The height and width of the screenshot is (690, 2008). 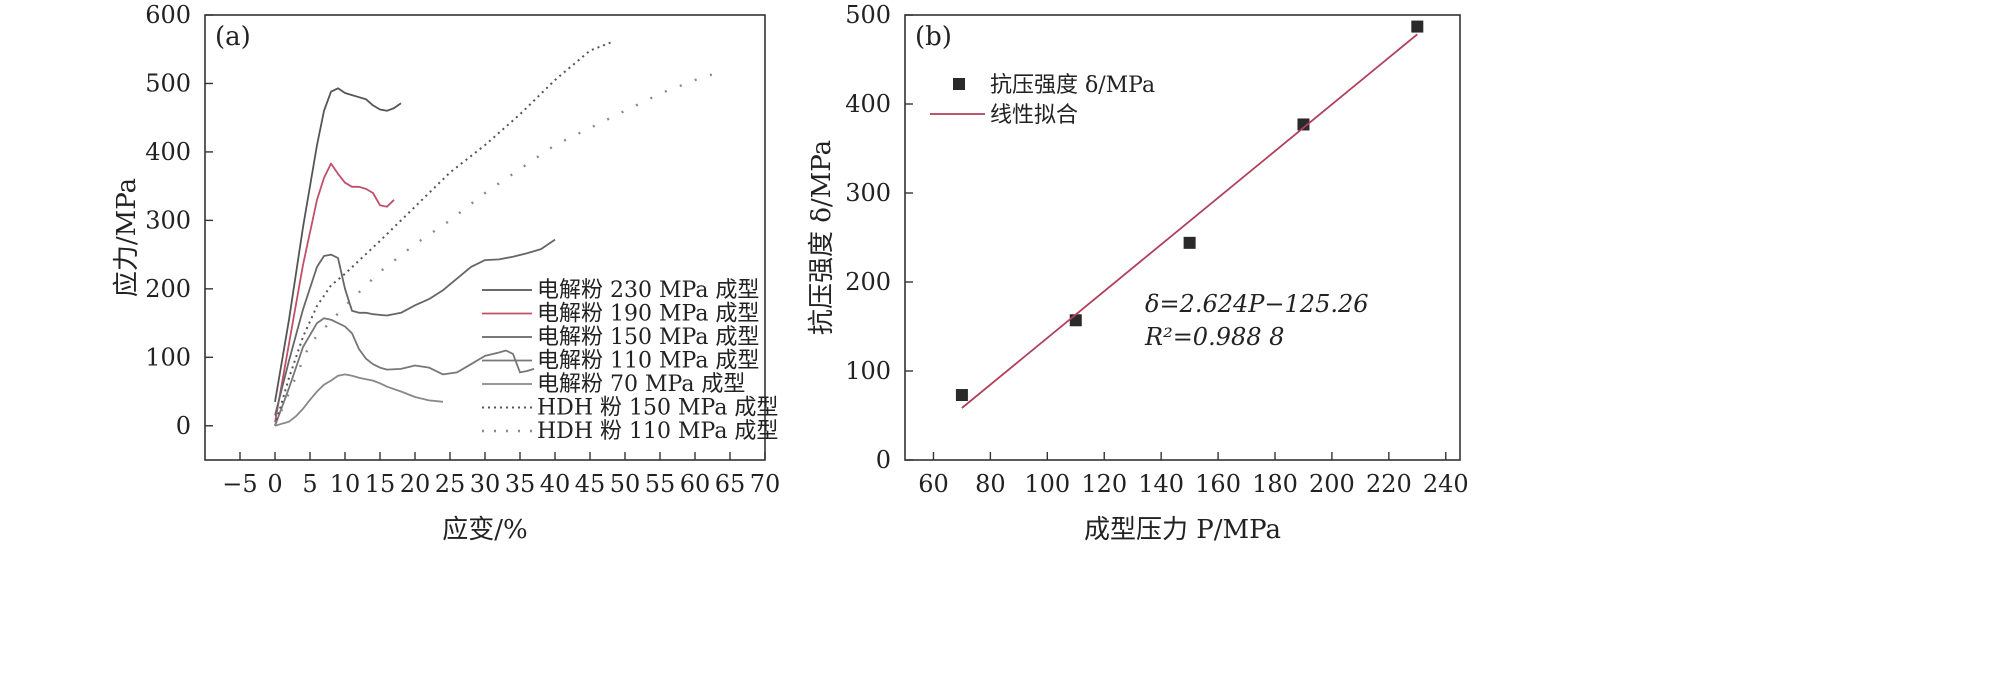 What do you see at coordinates (648, 361) in the screenshot?
I see `legend-label: 电解粉 110 MPa 成型` at bounding box center [648, 361].